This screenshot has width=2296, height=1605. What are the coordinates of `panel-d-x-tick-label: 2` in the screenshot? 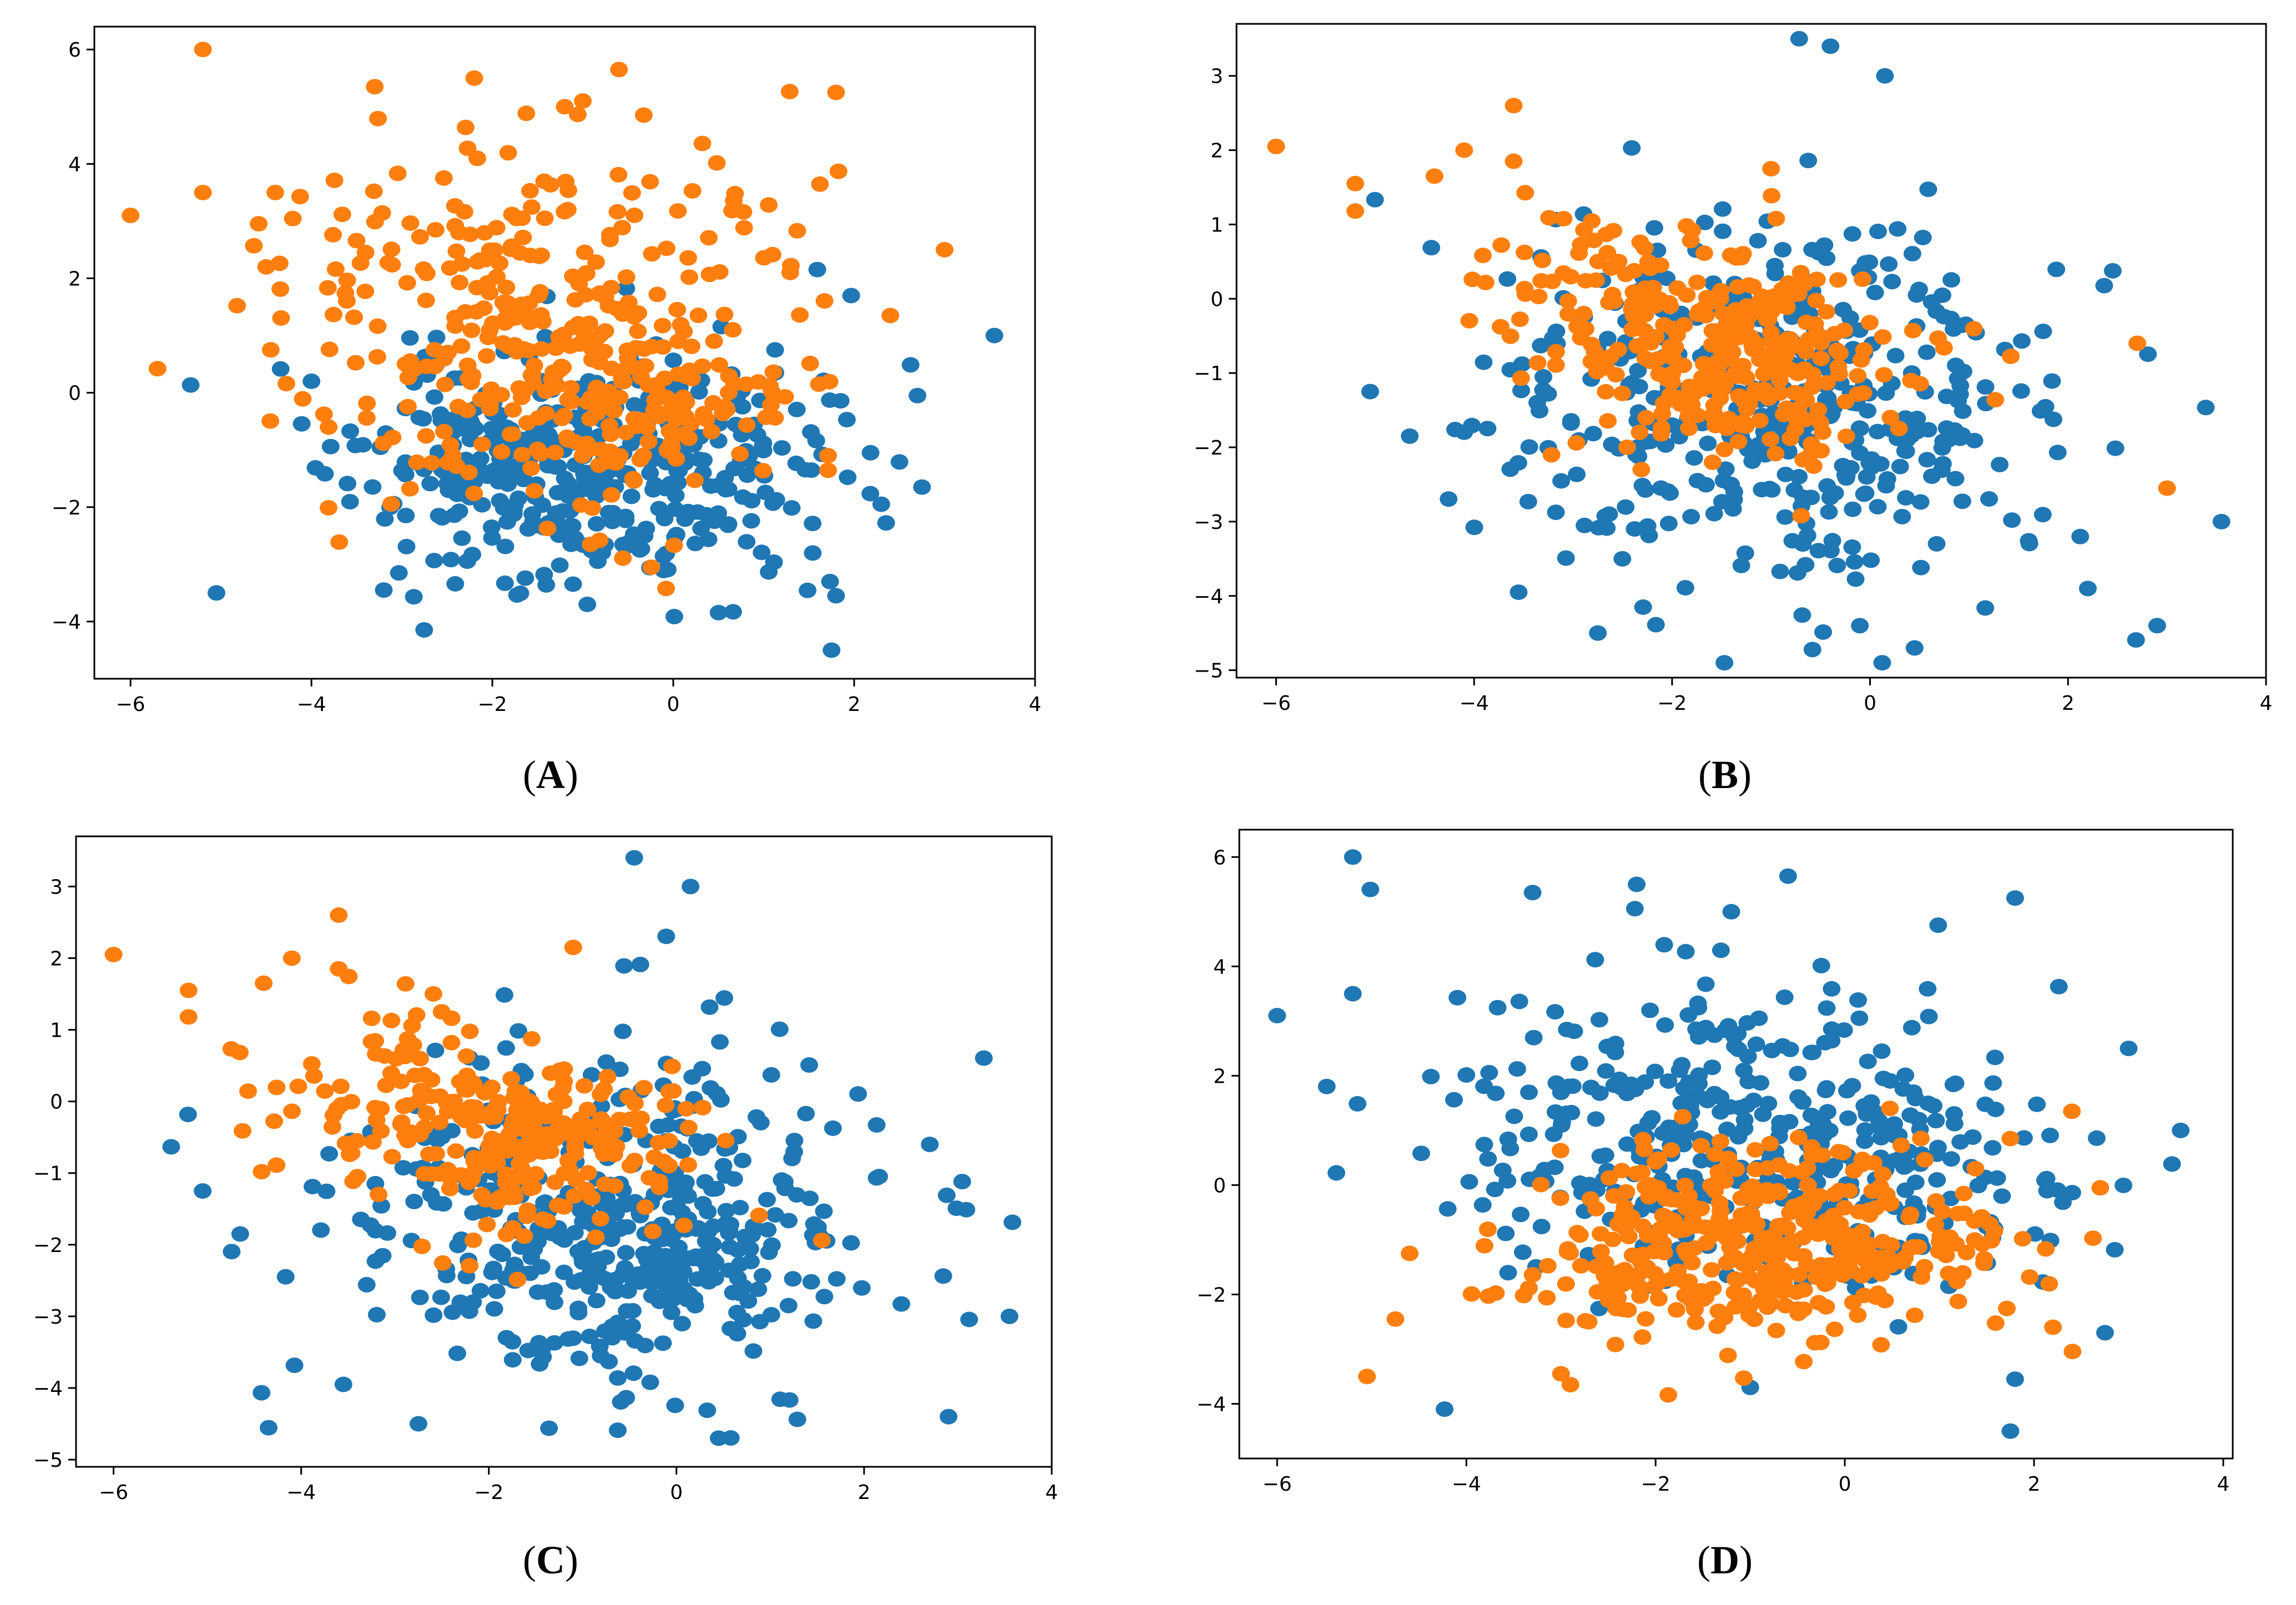 It's located at (2034, 1485).